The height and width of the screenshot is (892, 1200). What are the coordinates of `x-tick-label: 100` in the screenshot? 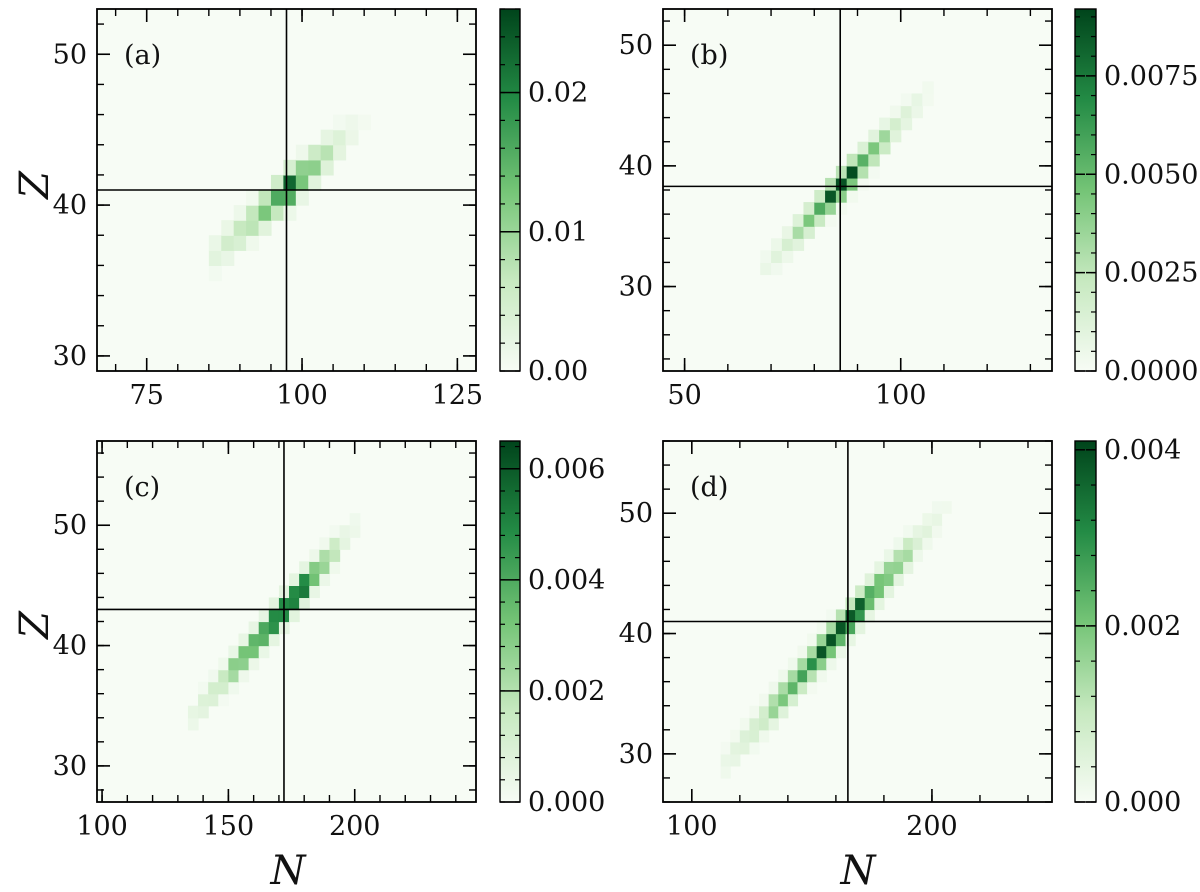 It's located at (901, 395).